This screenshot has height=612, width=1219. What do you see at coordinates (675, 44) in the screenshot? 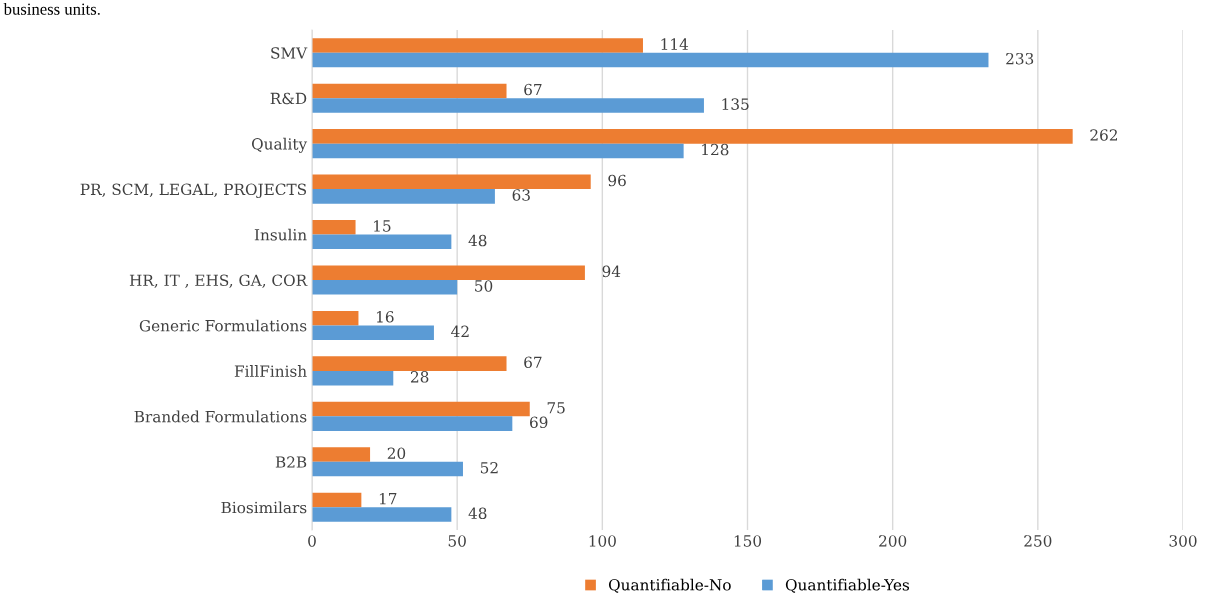
I see `data-label: 114` at bounding box center [675, 44].